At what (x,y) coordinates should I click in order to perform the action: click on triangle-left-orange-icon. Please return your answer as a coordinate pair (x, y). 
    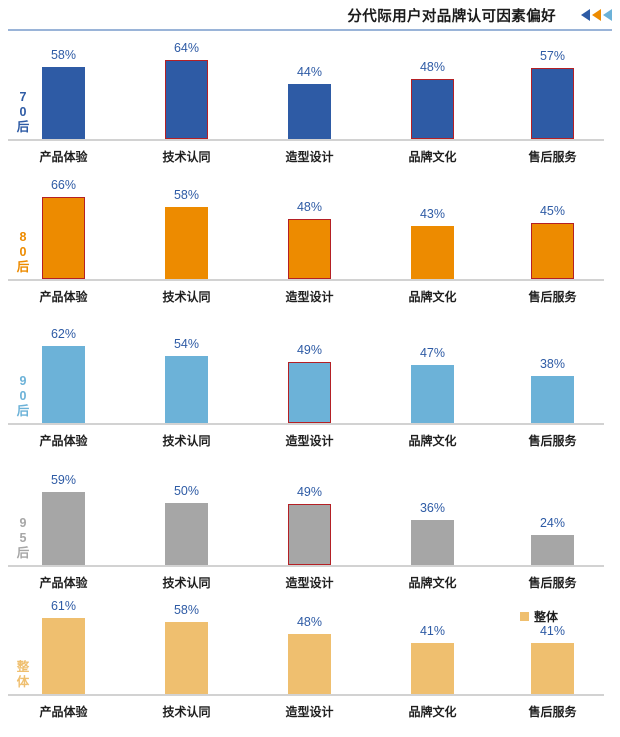
    Looking at the image, I should click on (596, 15).